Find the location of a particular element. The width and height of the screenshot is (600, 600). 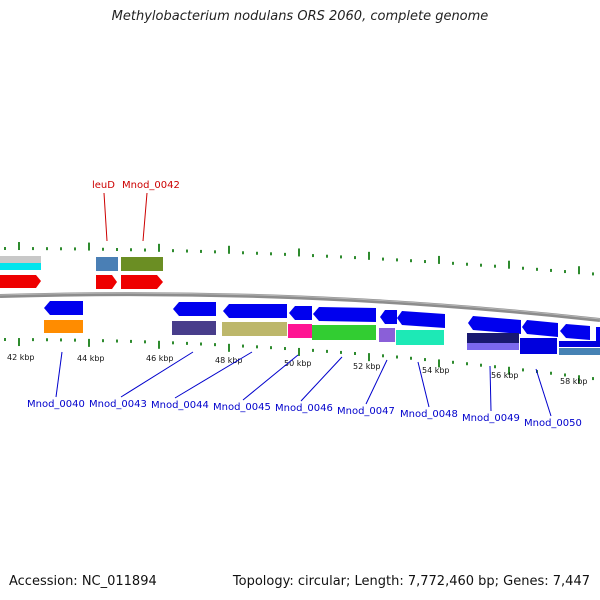

gene-feature-mnod-0046-rna is located at coordinates (344, 332).